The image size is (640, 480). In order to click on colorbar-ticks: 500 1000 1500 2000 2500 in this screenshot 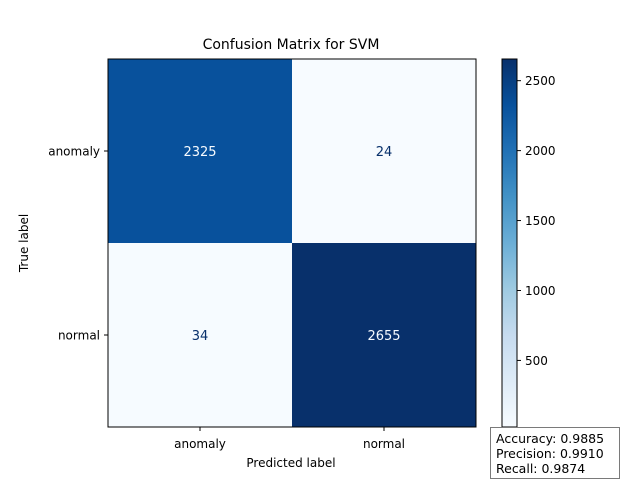, I will do `click(536, 221)`.